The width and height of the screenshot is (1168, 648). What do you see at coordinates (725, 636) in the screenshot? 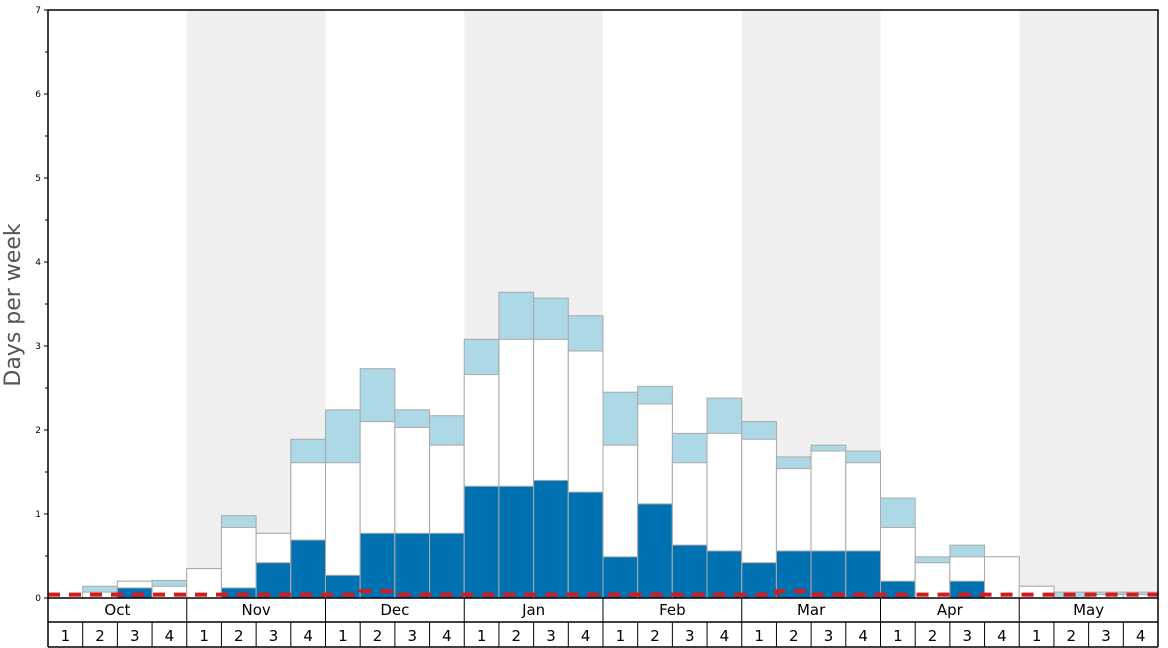
I see `week-label-feb-4: 4` at bounding box center [725, 636].